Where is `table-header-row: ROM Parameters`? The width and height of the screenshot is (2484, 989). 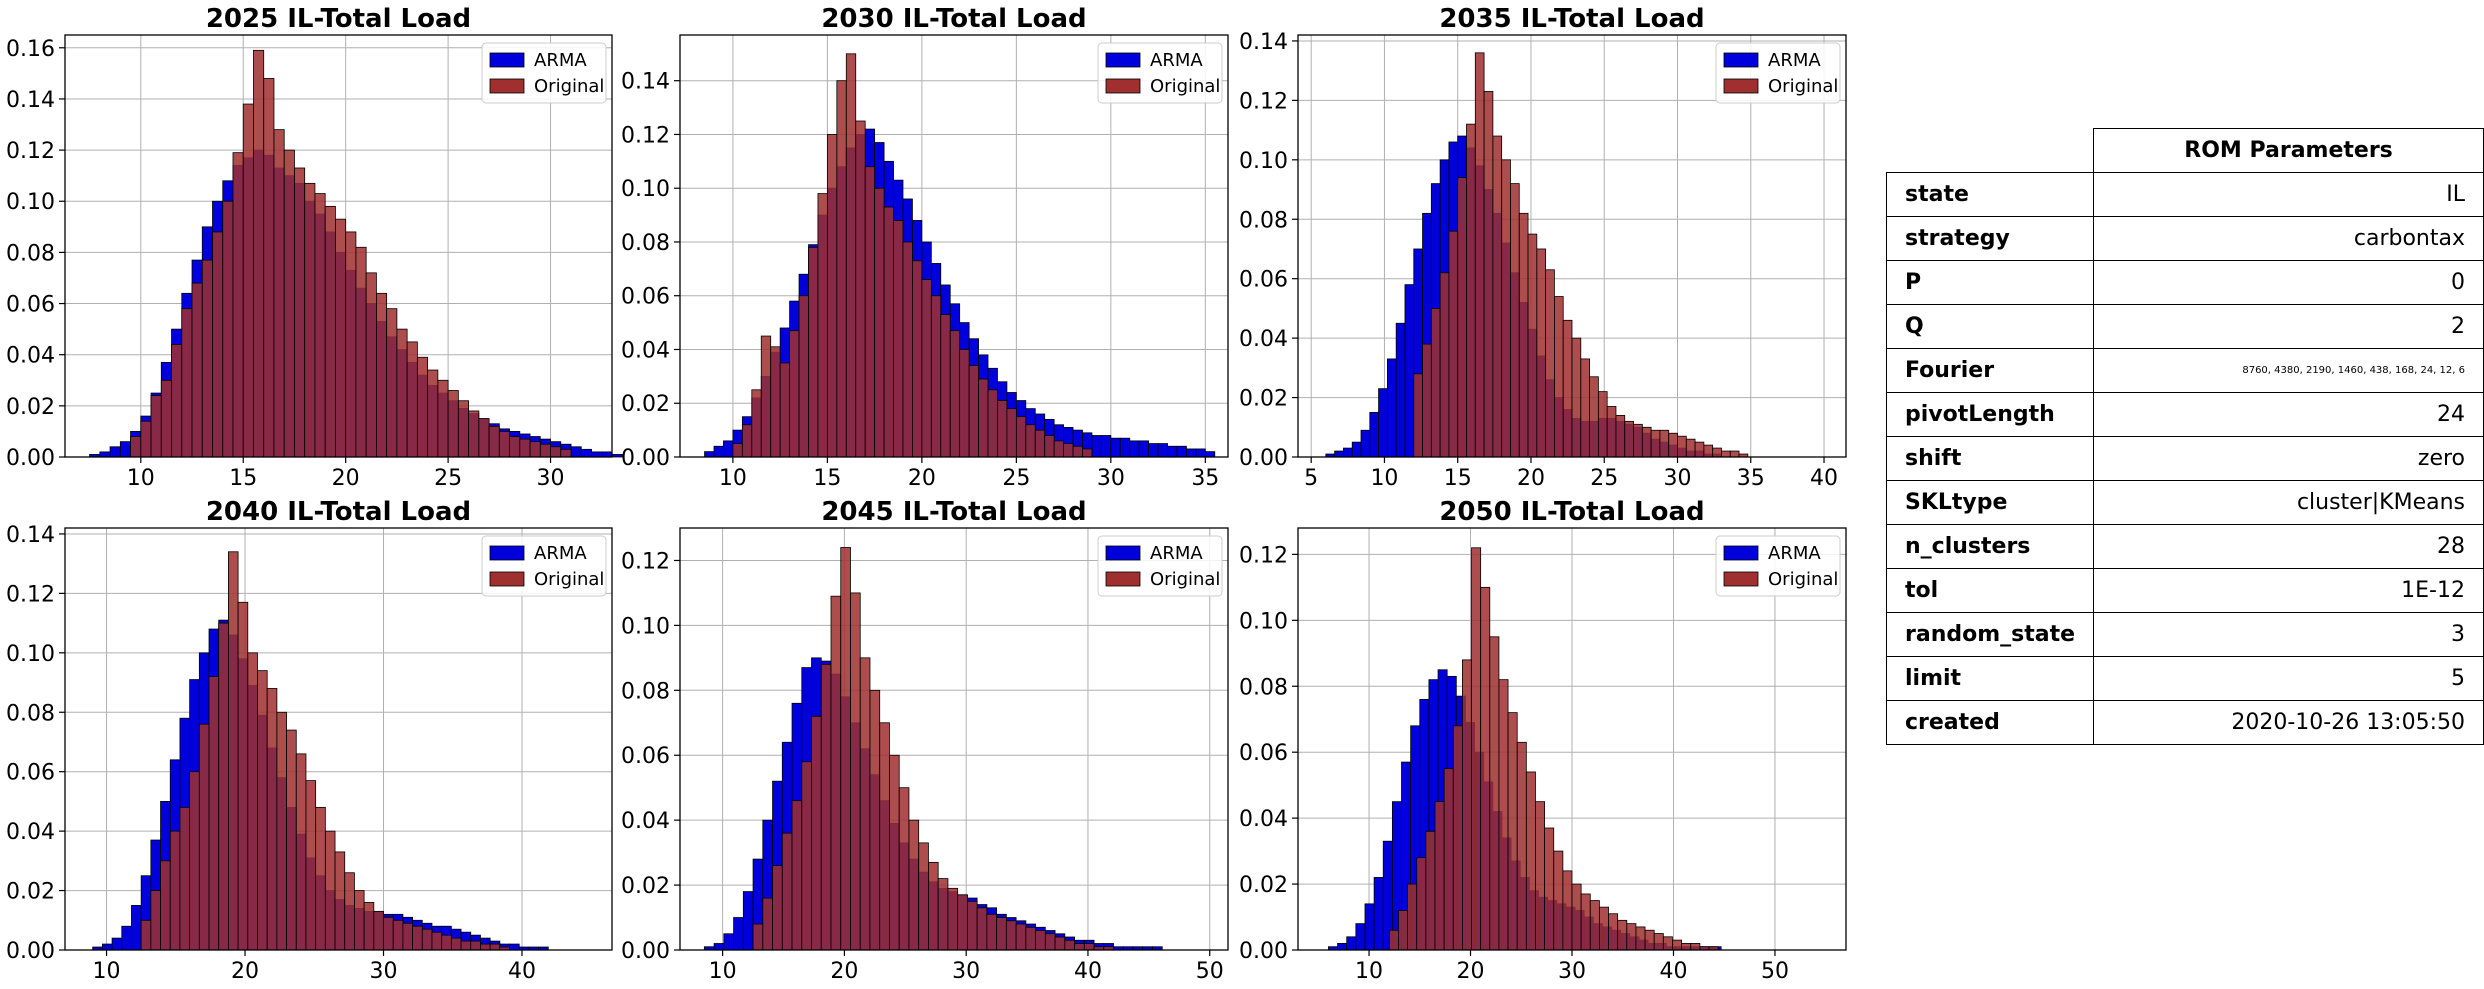
table-header-row: ROM Parameters is located at coordinates (2185, 150).